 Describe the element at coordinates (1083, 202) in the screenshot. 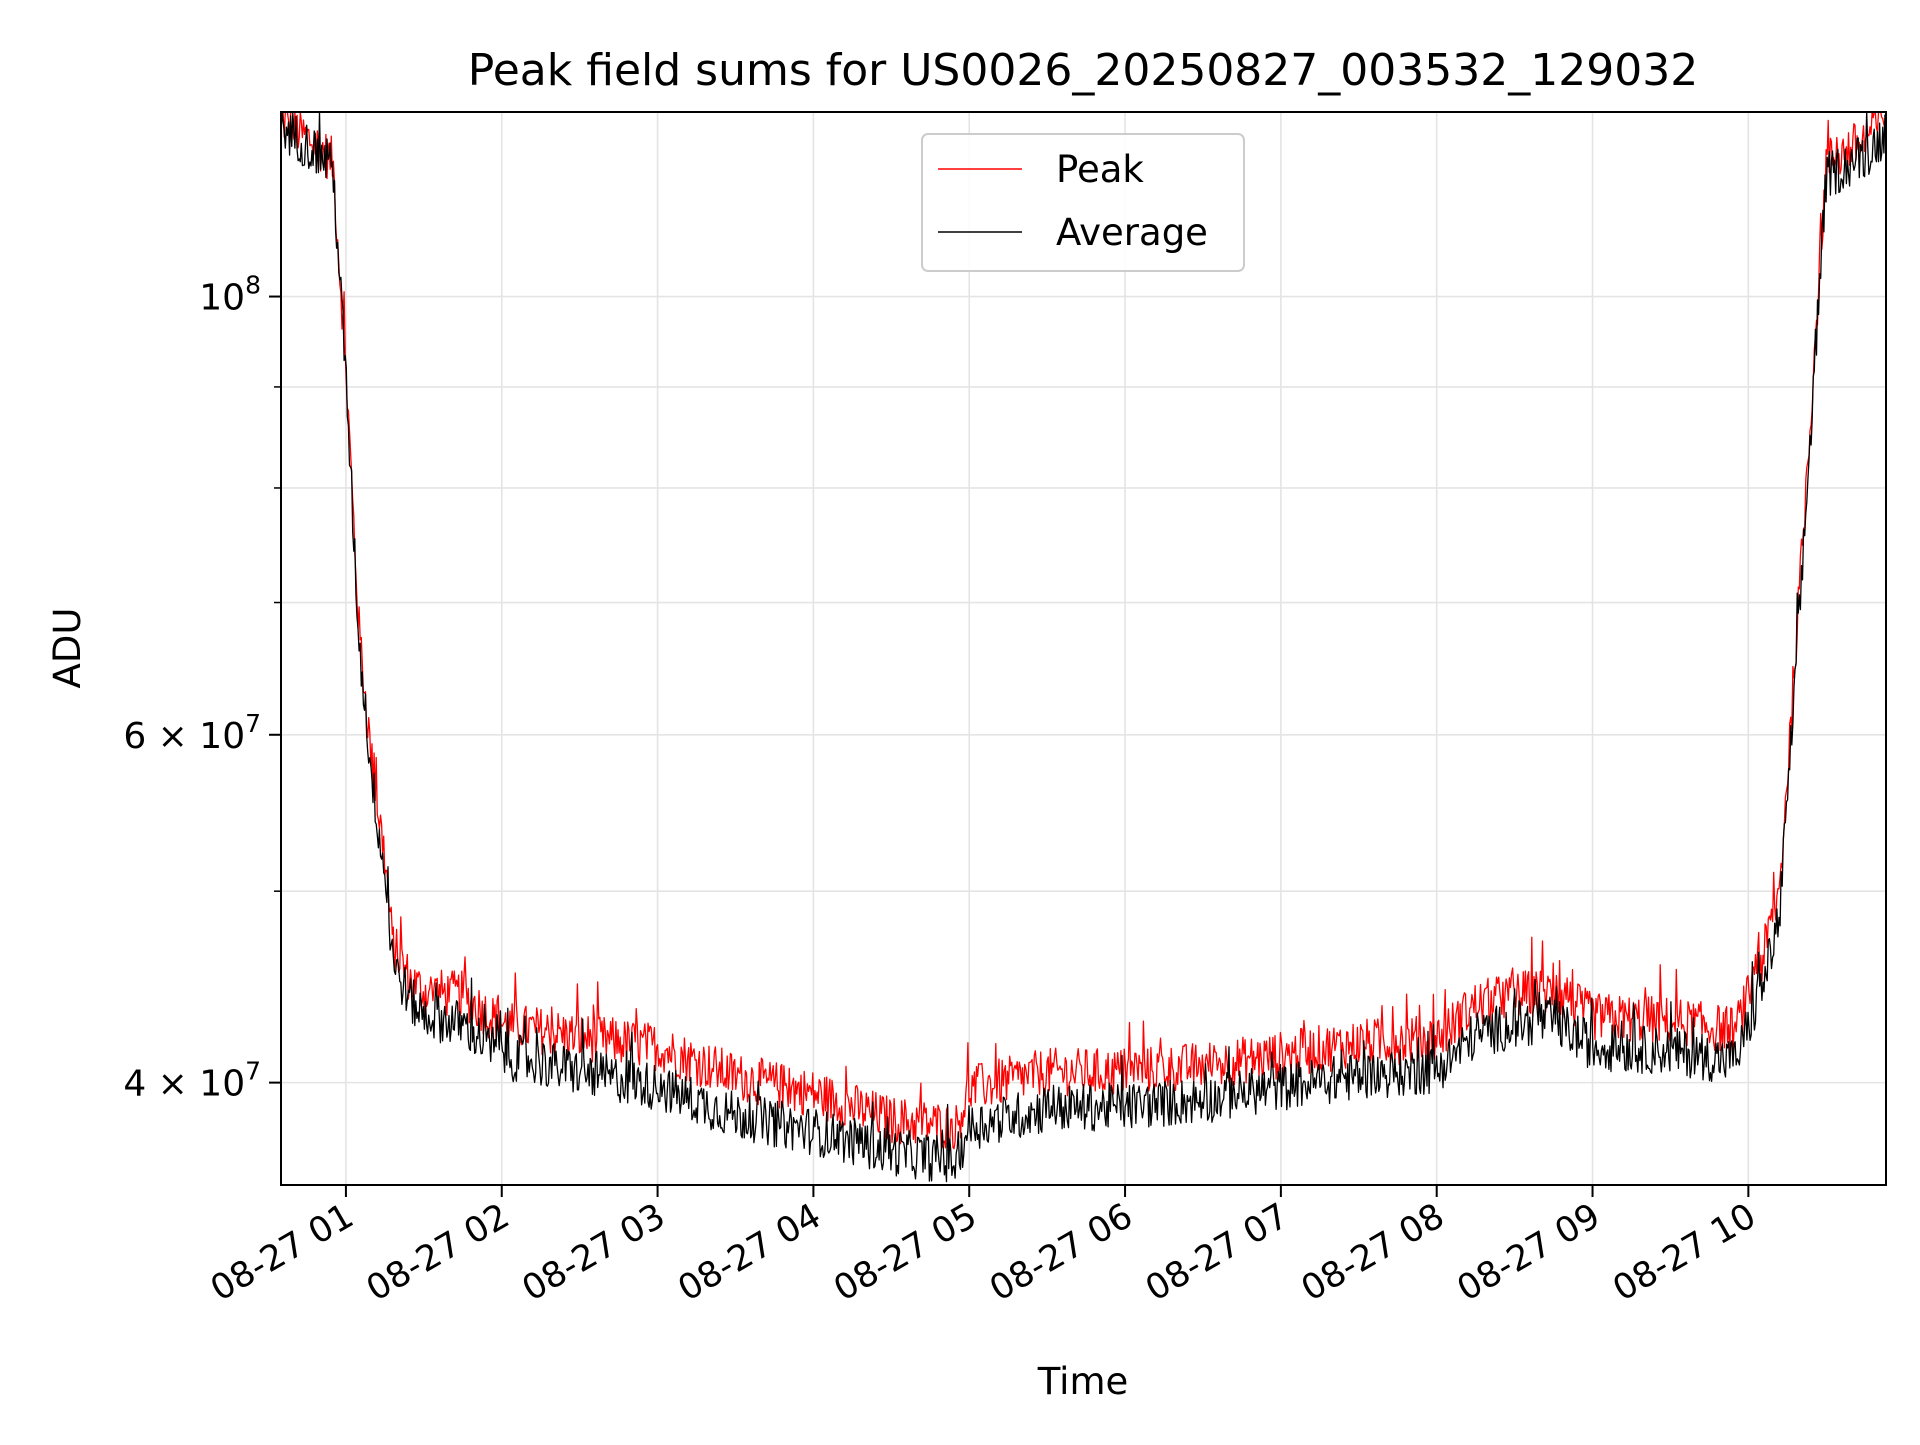

I see `legend: Peak Average` at that location.